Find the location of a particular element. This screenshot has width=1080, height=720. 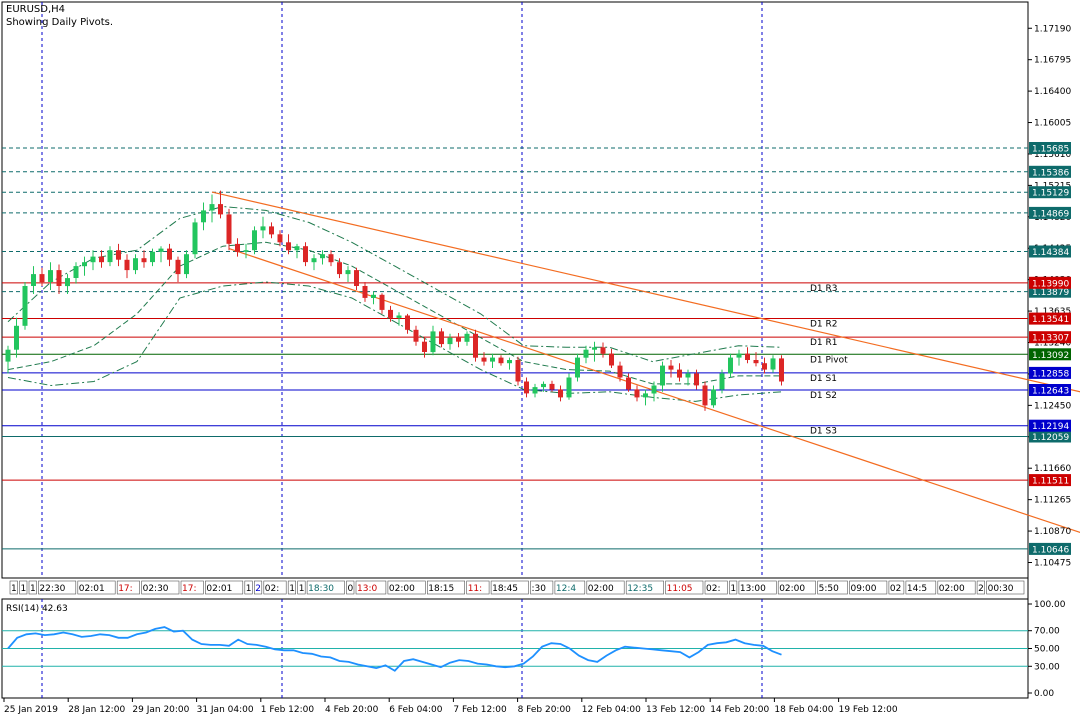

indicator-note: Showing Daily Pivots. is located at coordinates (59, 22).